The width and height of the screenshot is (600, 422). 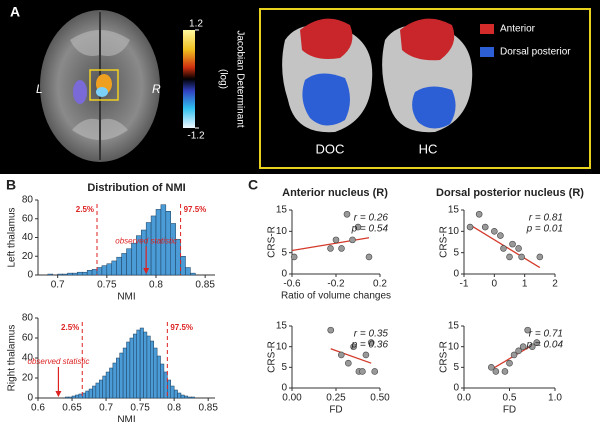 I want to click on x-axis-label: FD, so click(x=335, y=410).